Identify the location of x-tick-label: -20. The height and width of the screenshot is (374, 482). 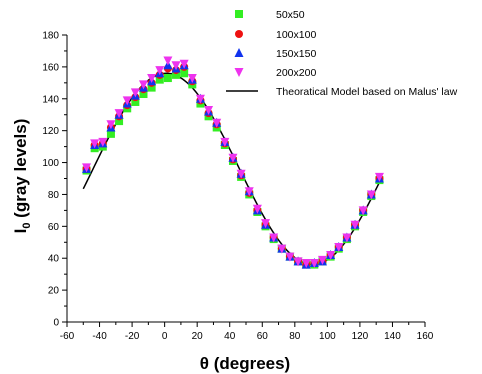
(132, 336).